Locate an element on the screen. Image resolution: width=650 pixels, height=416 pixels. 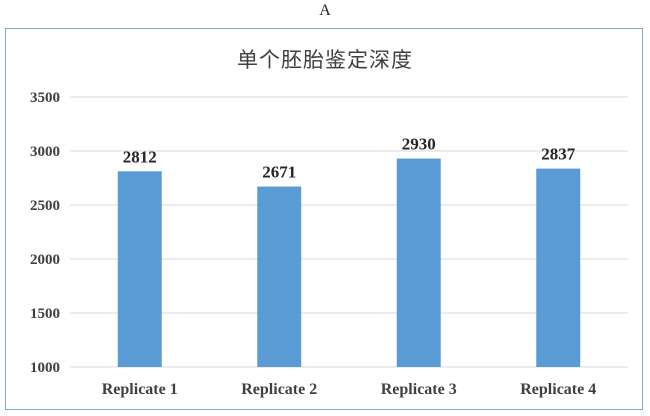
y-tick-label: 3000 is located at coordinates (45, 152).